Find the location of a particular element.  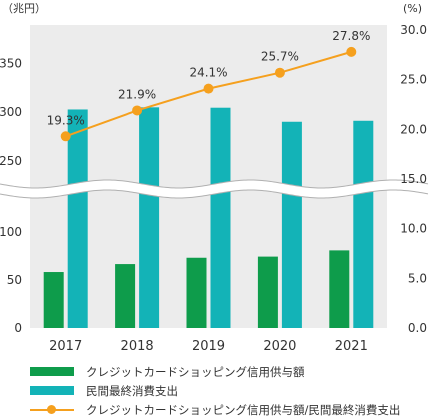

ratio-data-label: 19.3% is located at coordinates (66, 120).